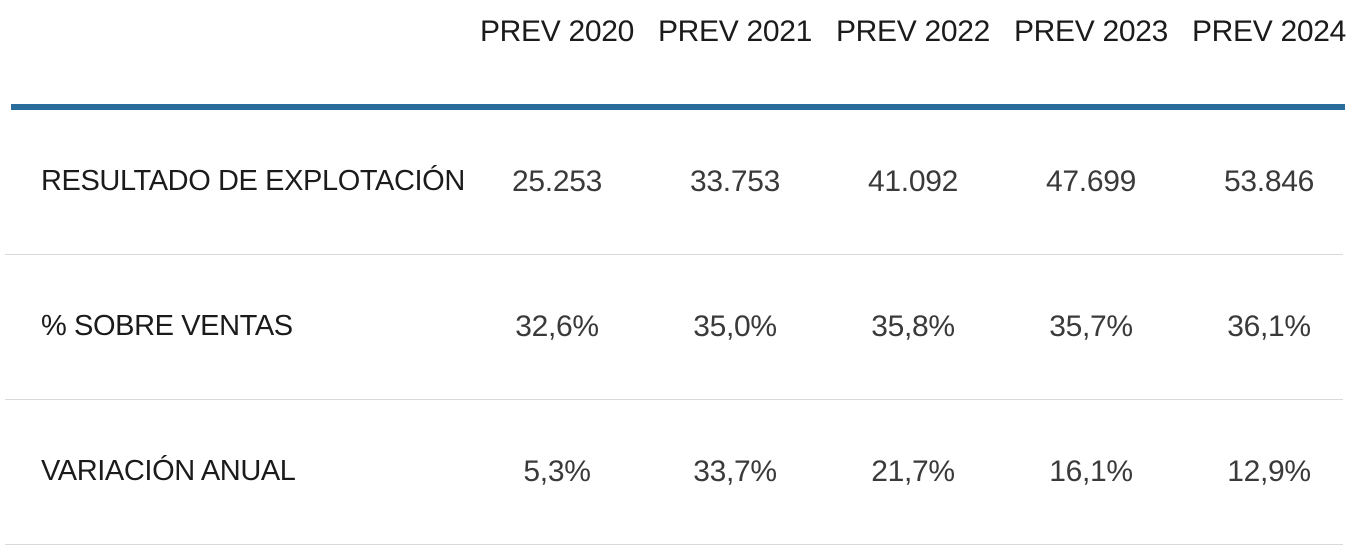  I want to click on cell-value: 16,1%, so click(1091, 471).